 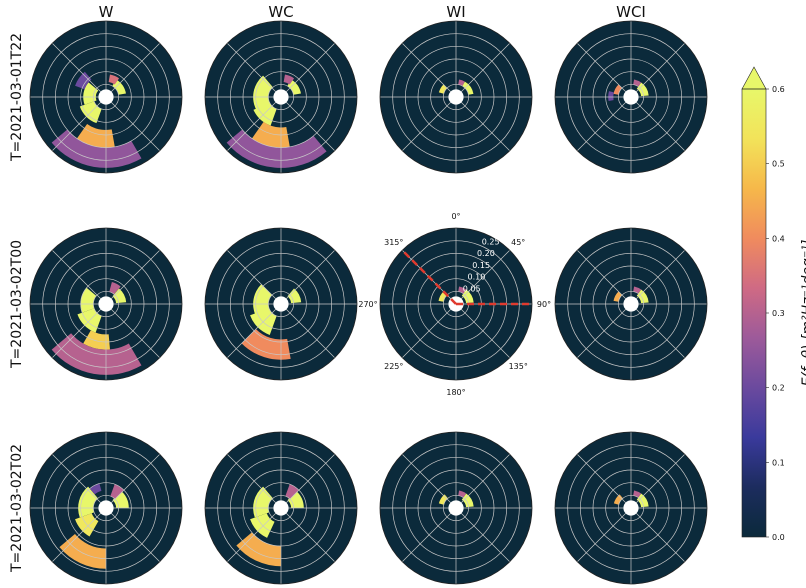 I want to click on panel-wci-row1, so click(x=631, y=304).